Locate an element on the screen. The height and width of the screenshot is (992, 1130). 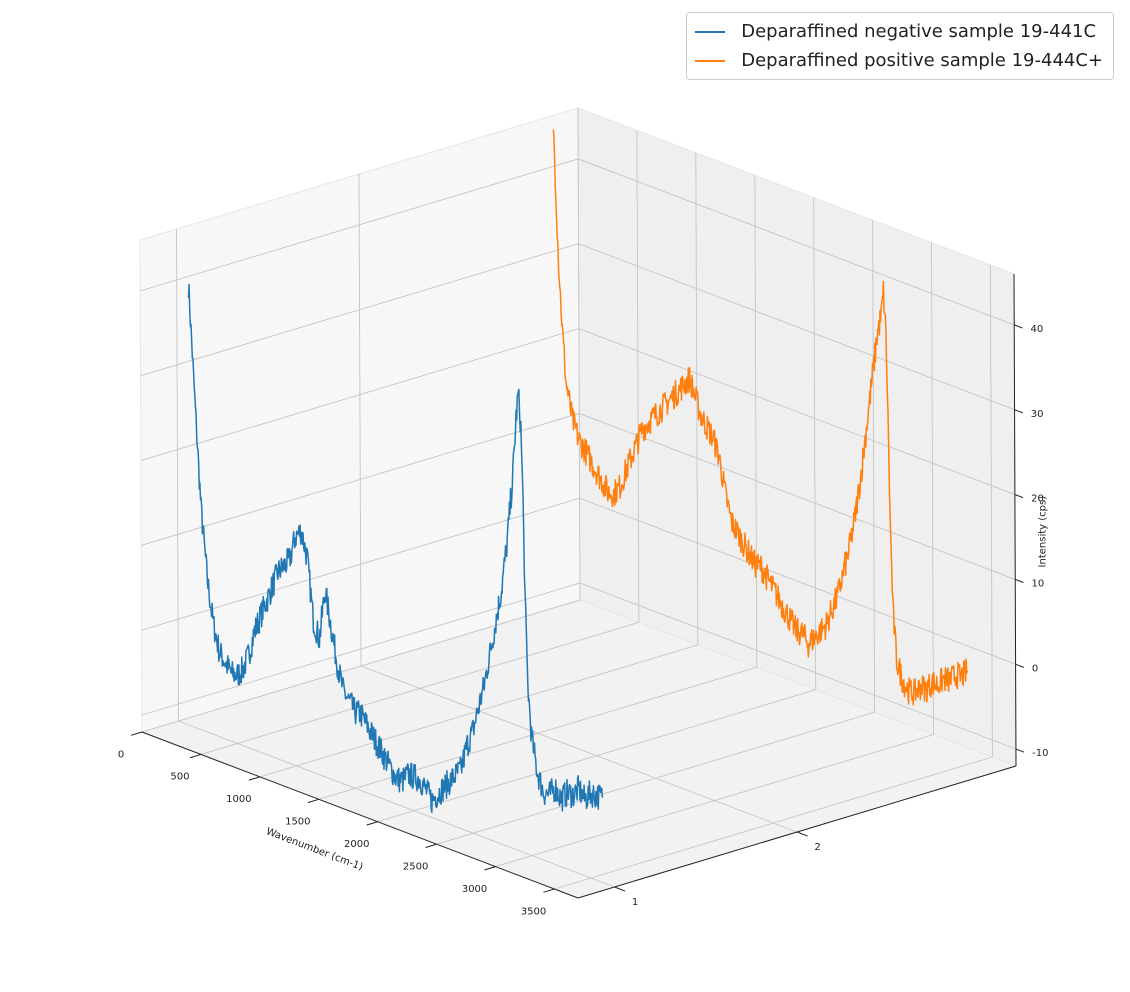
depth-tick-label: 2 is located at coordinates (817, 847).